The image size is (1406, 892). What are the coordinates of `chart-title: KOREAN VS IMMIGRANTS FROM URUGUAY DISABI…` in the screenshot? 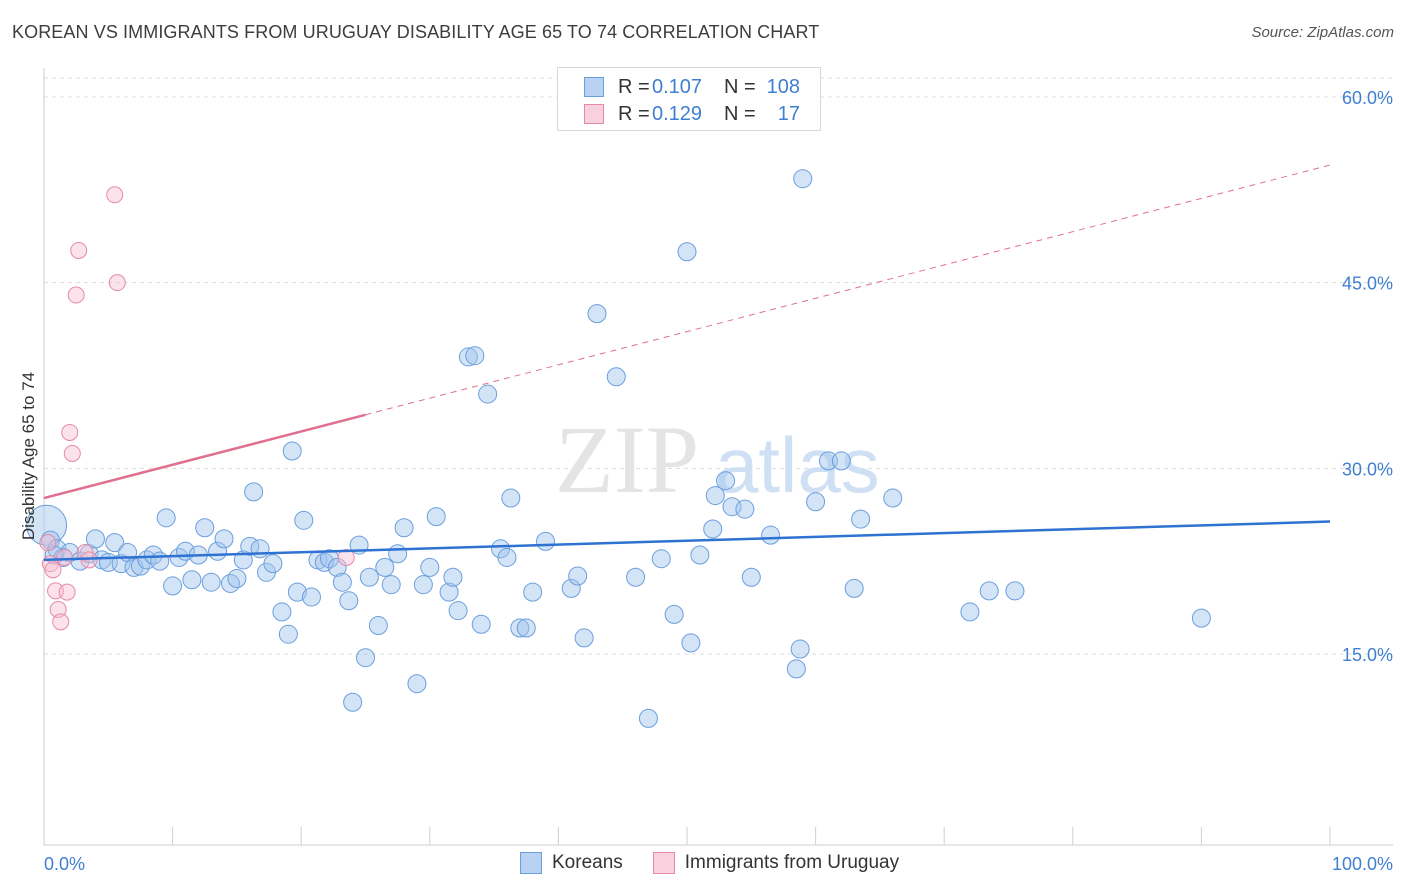 It's located at (416, 32).